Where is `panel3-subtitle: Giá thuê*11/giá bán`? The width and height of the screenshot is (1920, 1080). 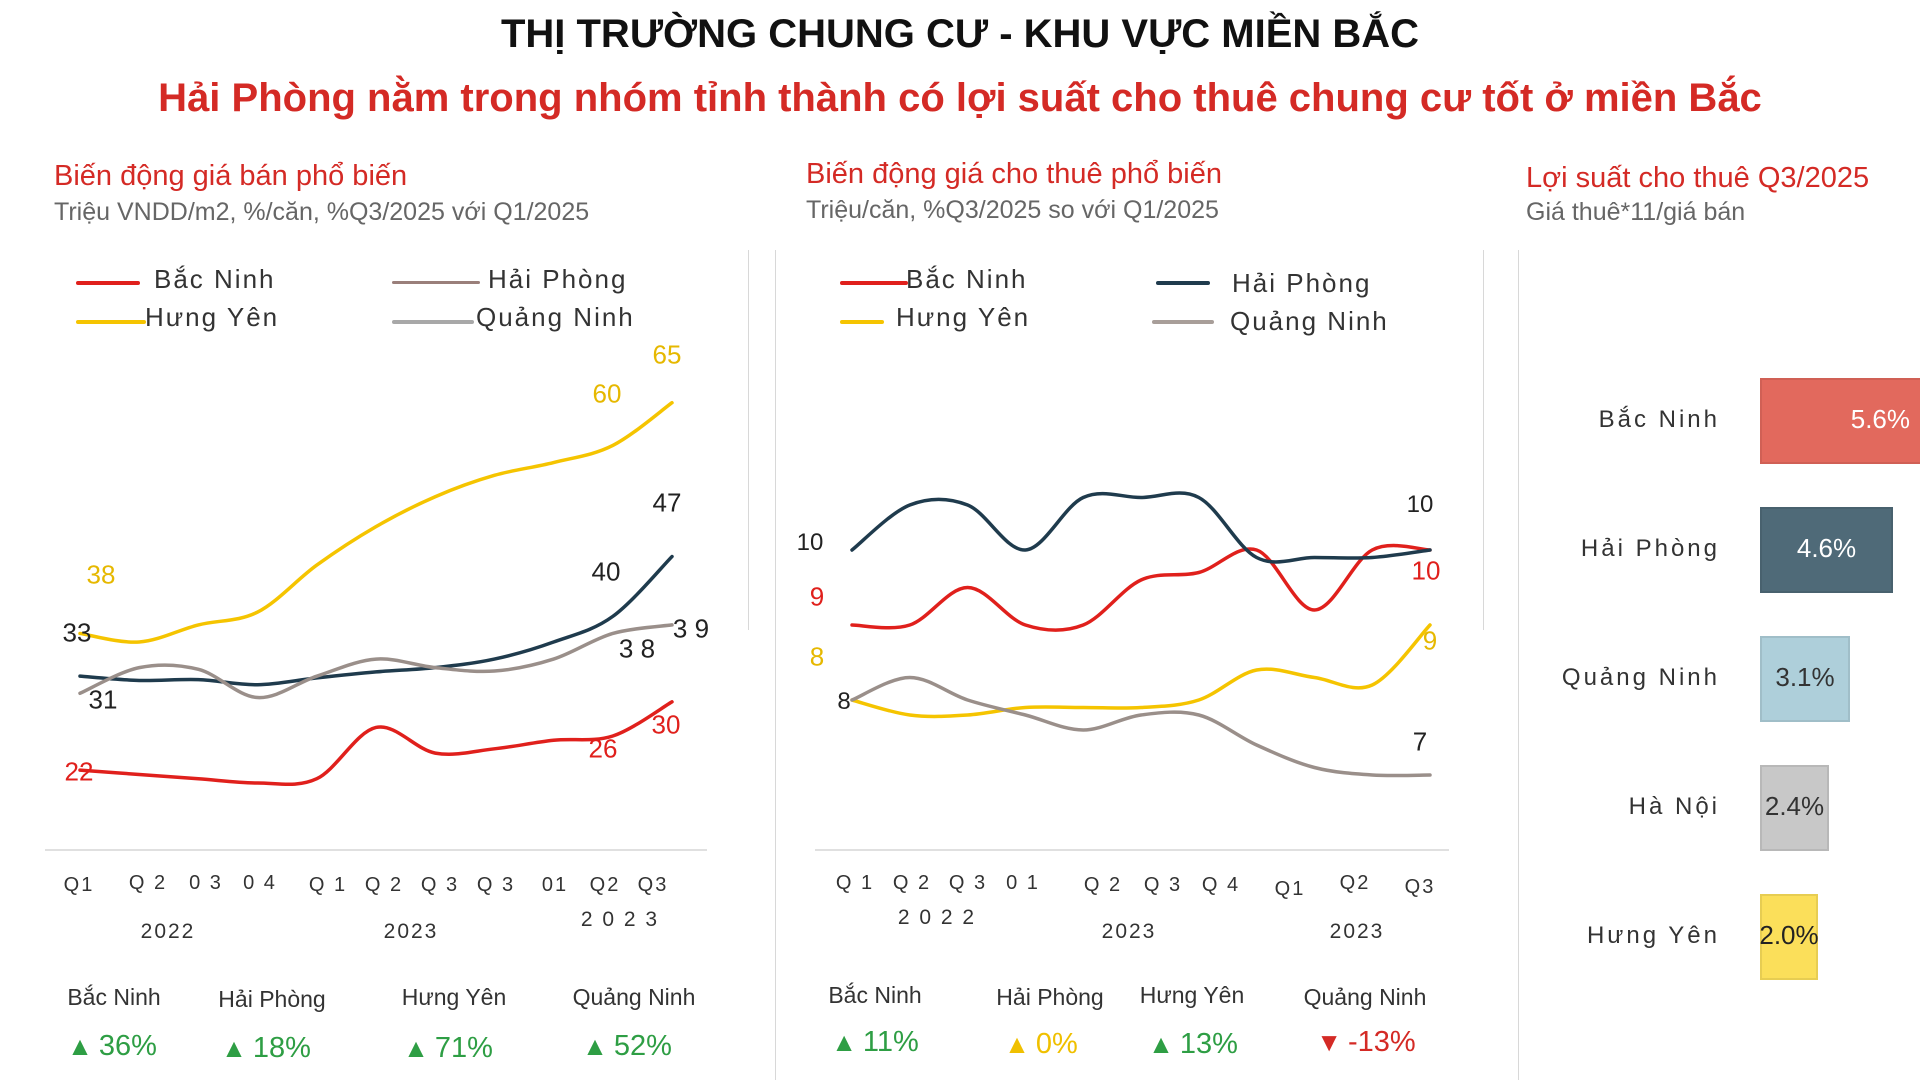
panel3-subtitle: Giá thuê*11/giá bán is located at coordinates (1636, 212).